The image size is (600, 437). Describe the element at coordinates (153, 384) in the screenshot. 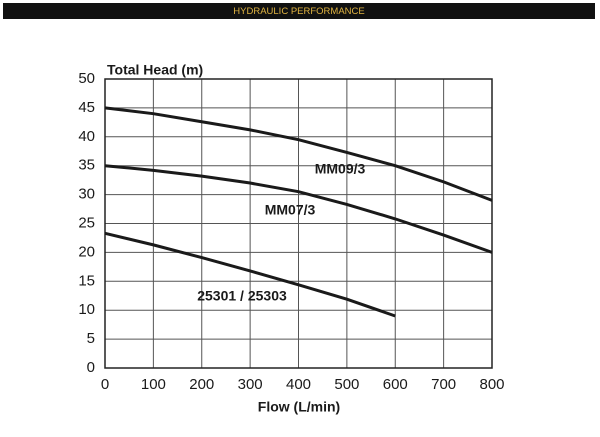

I see `x-tick-label: 100` at that location.